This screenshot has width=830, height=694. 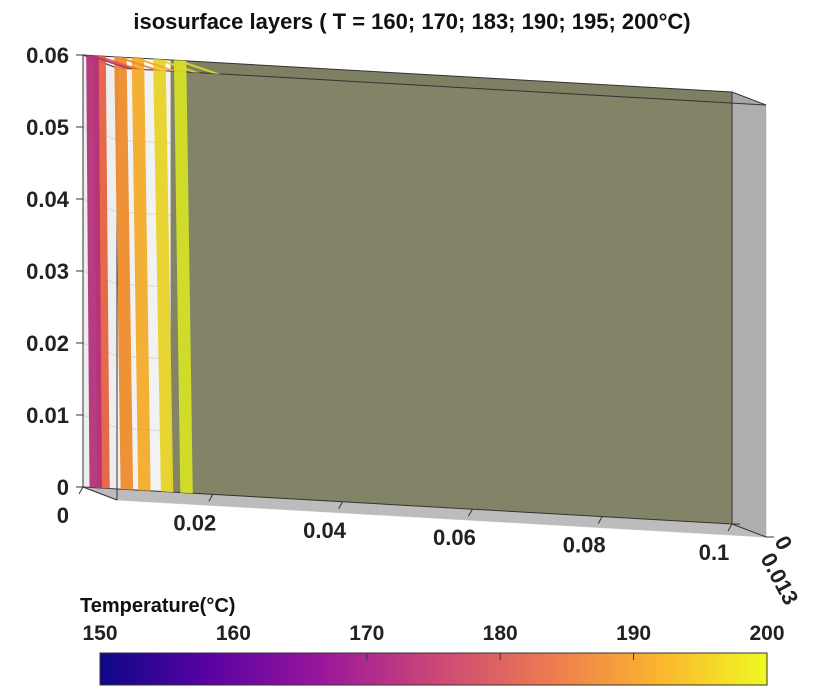 I want to click on x-axis-ticks: 0 0.02 0.04 0.06 0.08 0.1, so click(x=395, y=525).